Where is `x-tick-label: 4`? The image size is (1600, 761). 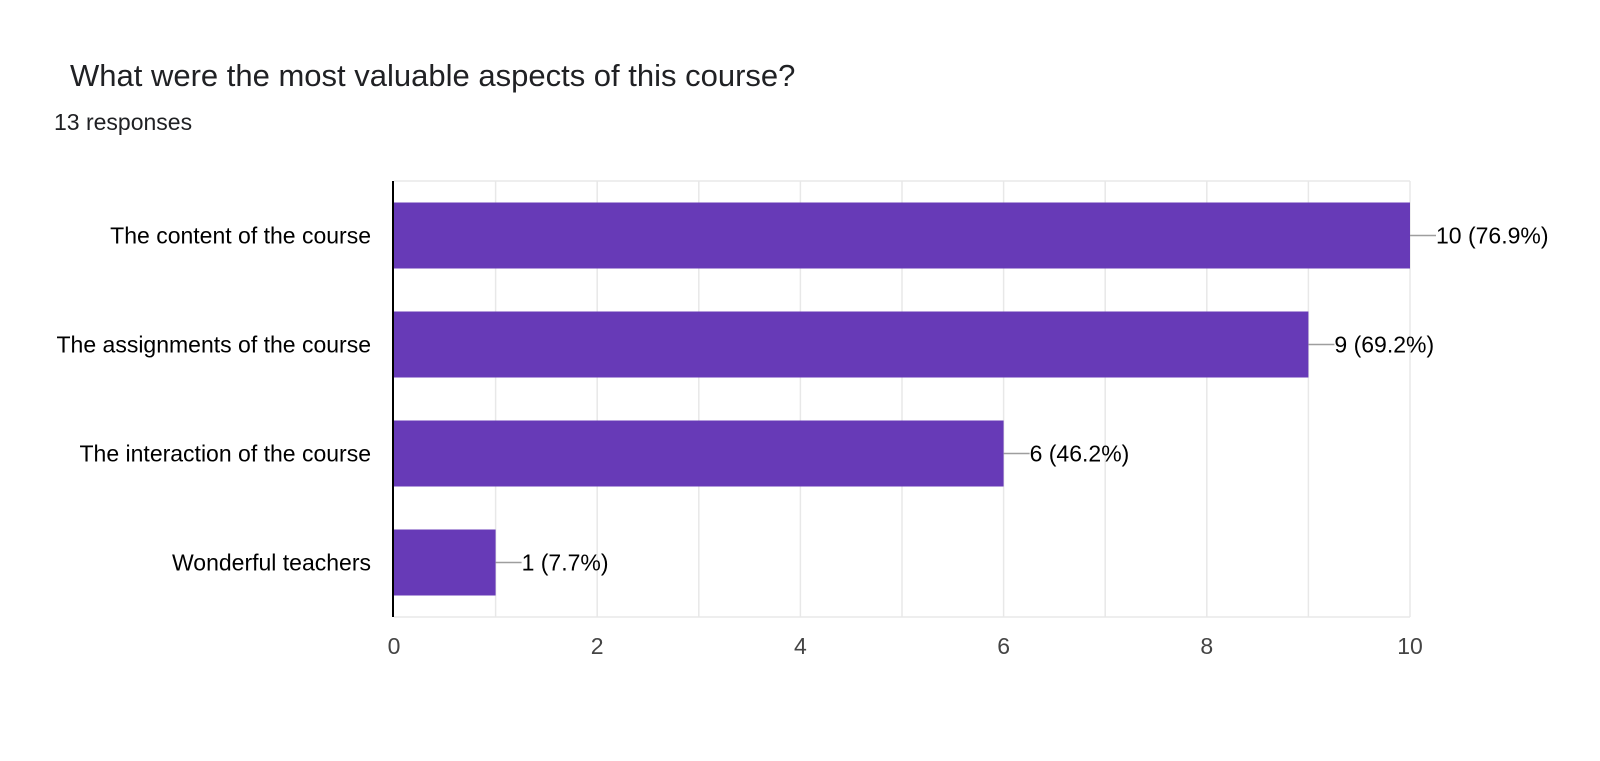
x-tick-label: 4 is located at coordinates (800, 646).